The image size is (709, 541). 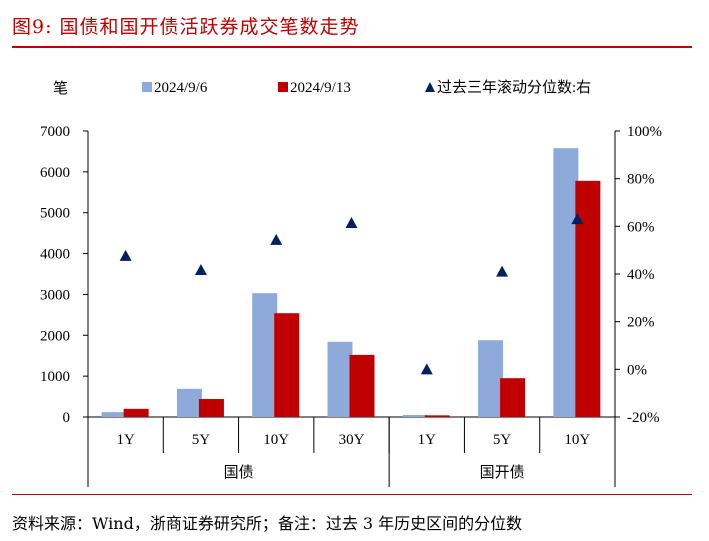 What do you see at coordinates (352, 47) in the screenshot?
I see `title-divider` at bounding box center [352, 47].